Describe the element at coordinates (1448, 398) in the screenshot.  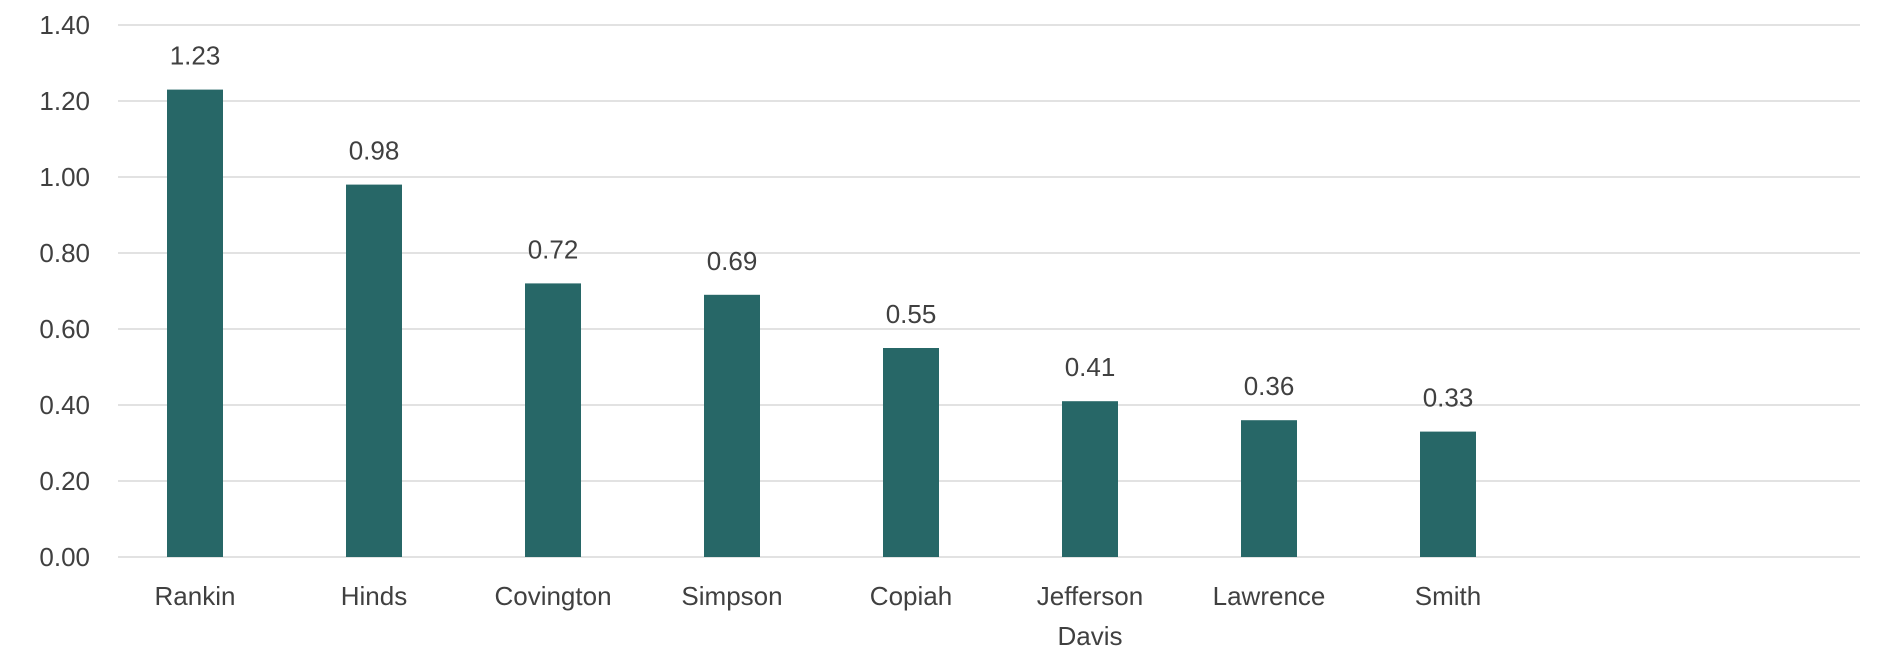
I see `data-label: 0.33` at that location.